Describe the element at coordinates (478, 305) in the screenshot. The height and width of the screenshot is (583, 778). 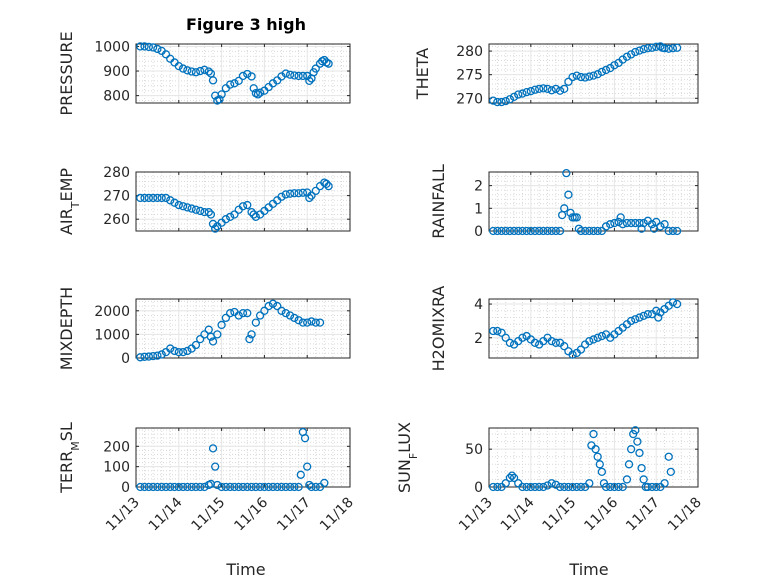
I see `y-tick-label: 4` at that location.